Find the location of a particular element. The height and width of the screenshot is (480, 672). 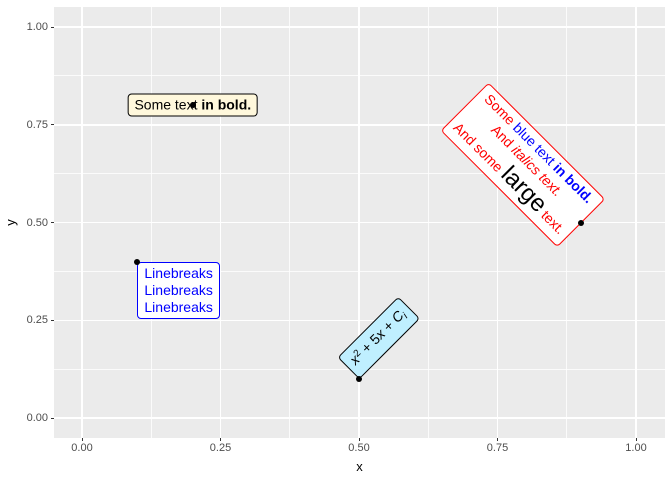

y-tick-label: 1.00 is located at coordinates (37, 27).